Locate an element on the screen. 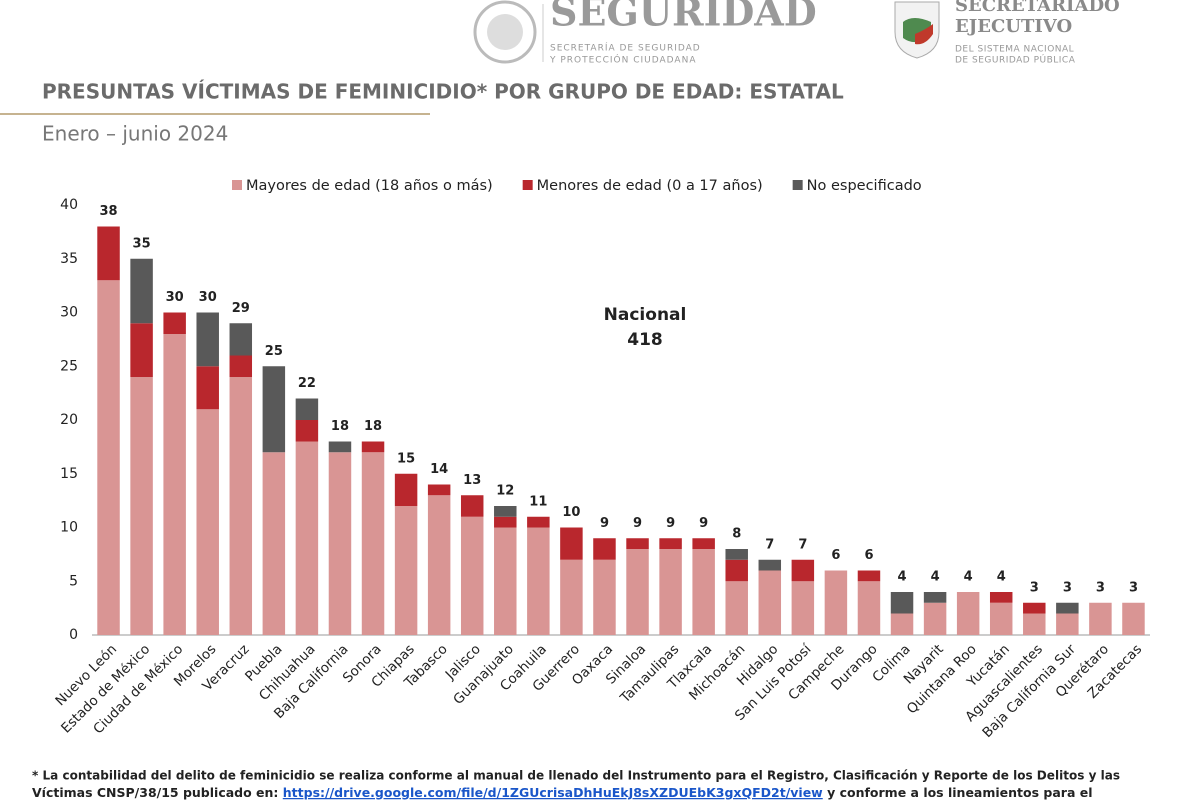  y-tick-label: 20 is located at coordinates (69, 420).